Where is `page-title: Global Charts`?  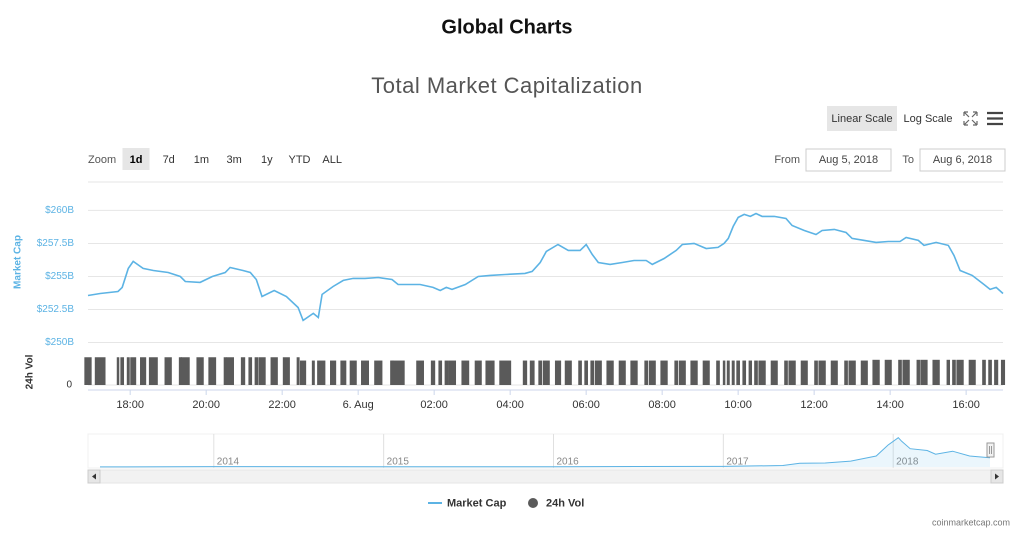 page-title: Global Charts is located at coordinates (506, 27).